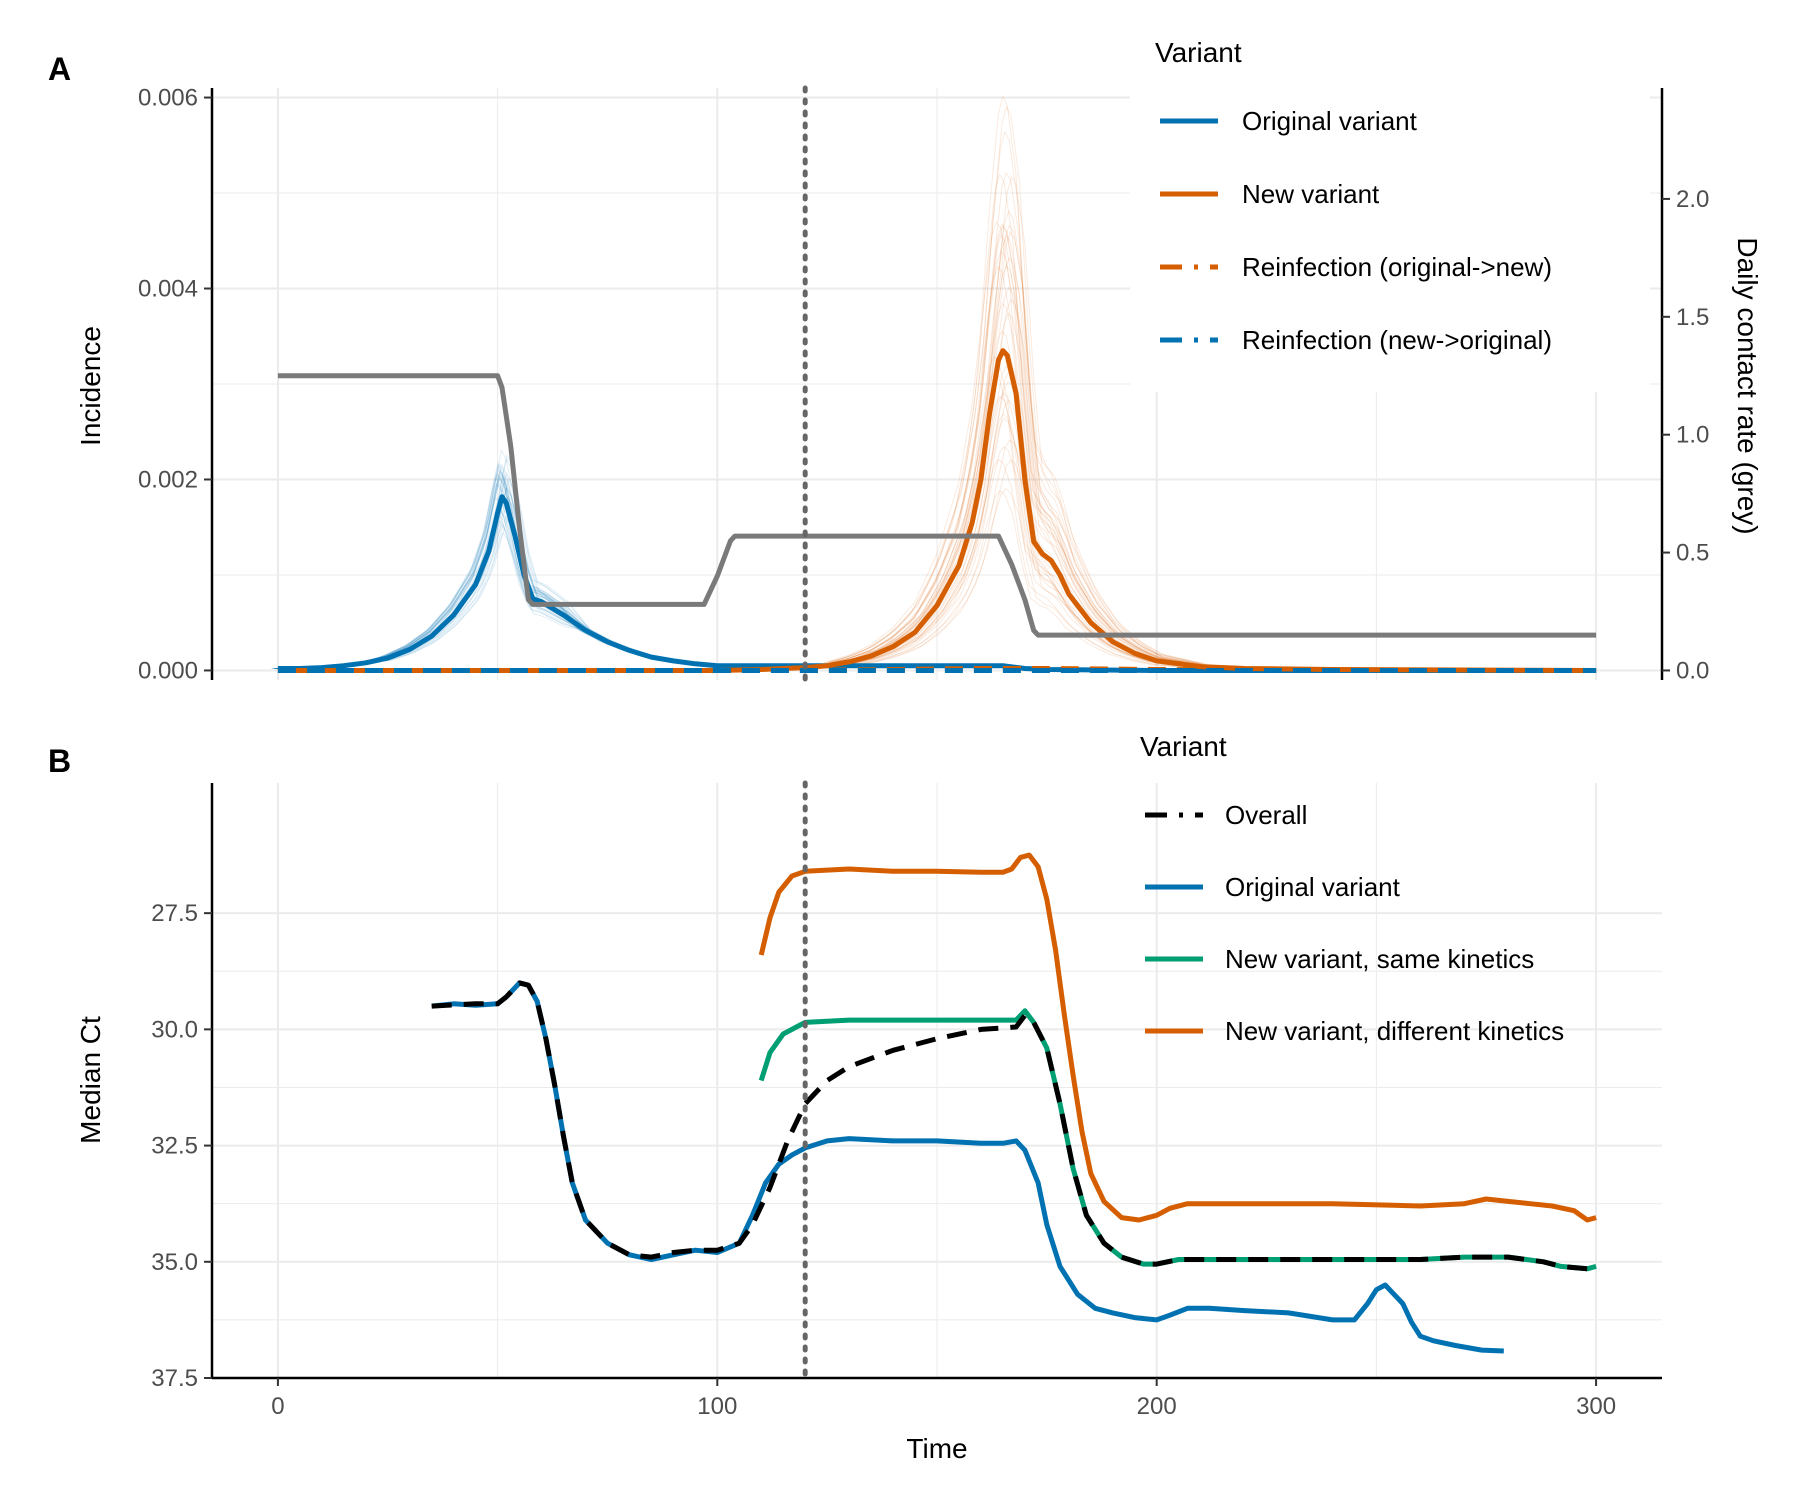 The height and width of the screenshot is (1500, 1800). What do you see at coordinates (1183, 746) in the screenshot?
I see `panel-b-legend-title: Variant` at bounding box center [1183, 746].